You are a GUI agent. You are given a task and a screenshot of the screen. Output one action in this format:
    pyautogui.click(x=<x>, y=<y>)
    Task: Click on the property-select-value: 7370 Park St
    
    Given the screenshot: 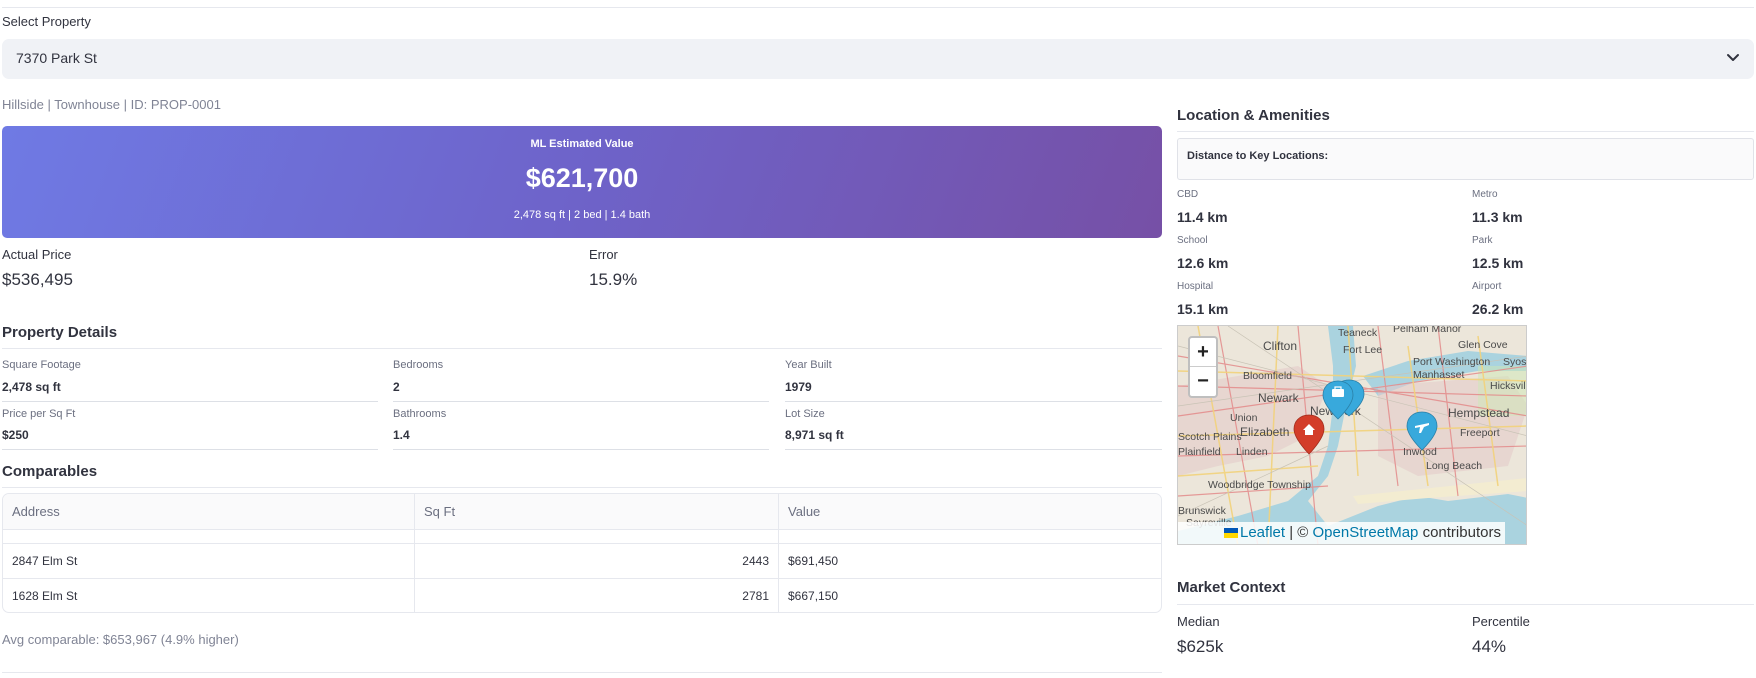 What is the action you would take?
    pyautogui.click(x=56, y=58)
    